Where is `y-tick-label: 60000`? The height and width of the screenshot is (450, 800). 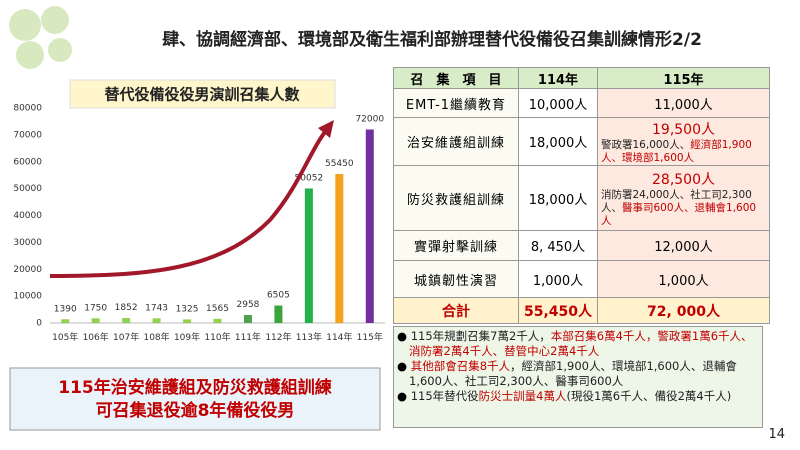
y-tick-label: 60000 is located at coordinates (27, 162).